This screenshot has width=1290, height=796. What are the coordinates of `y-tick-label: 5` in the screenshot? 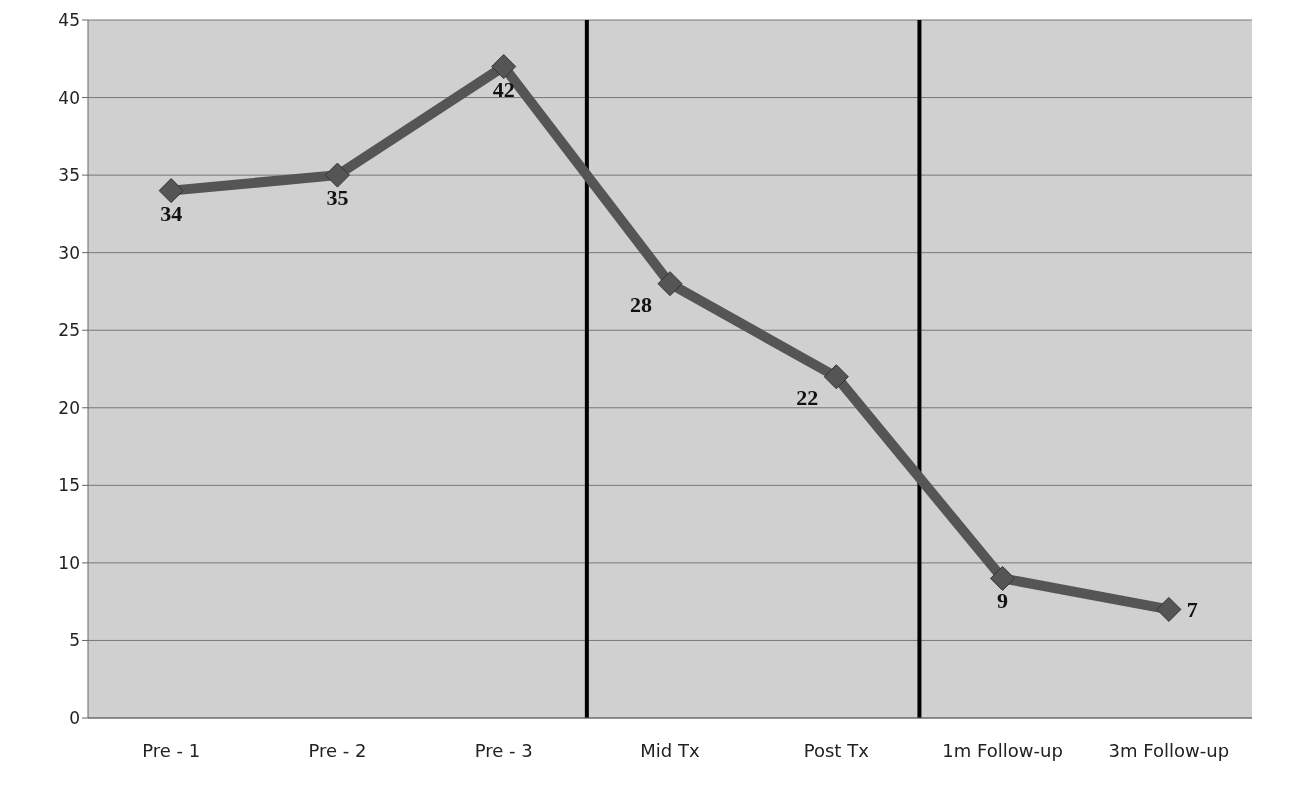 It's located at (74, 640).